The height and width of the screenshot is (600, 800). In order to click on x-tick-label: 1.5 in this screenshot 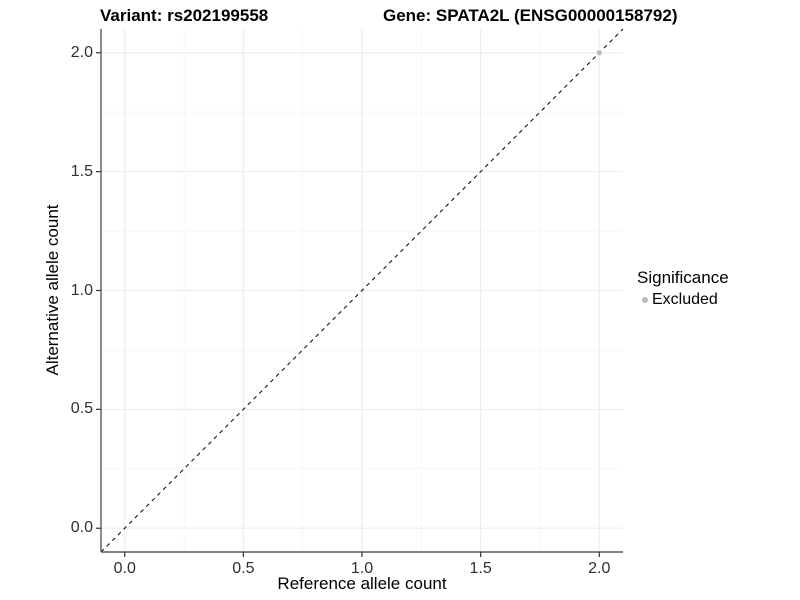, I will do `click(480, 568)`.